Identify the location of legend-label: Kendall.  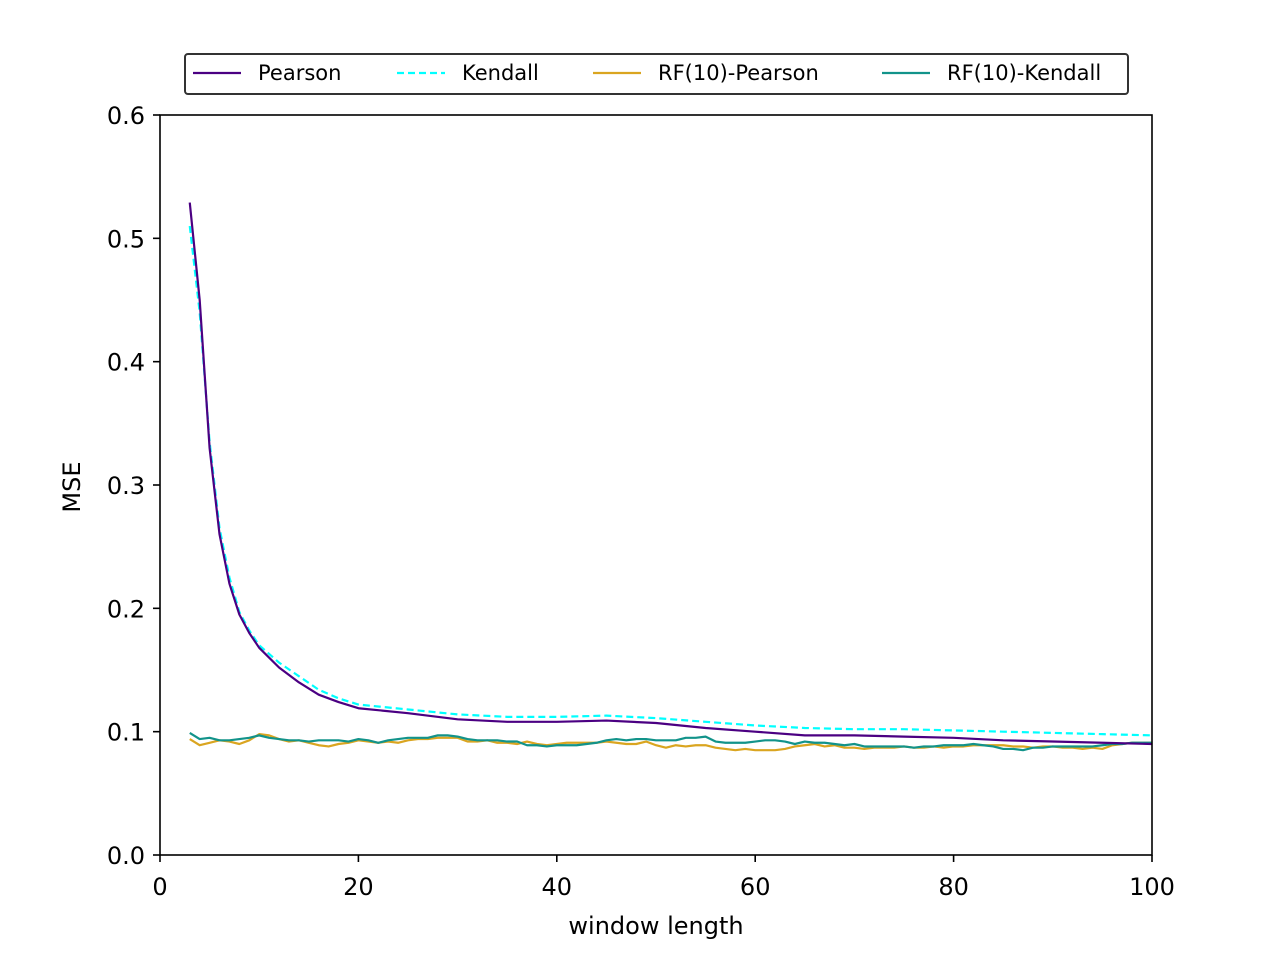
(500, 73).